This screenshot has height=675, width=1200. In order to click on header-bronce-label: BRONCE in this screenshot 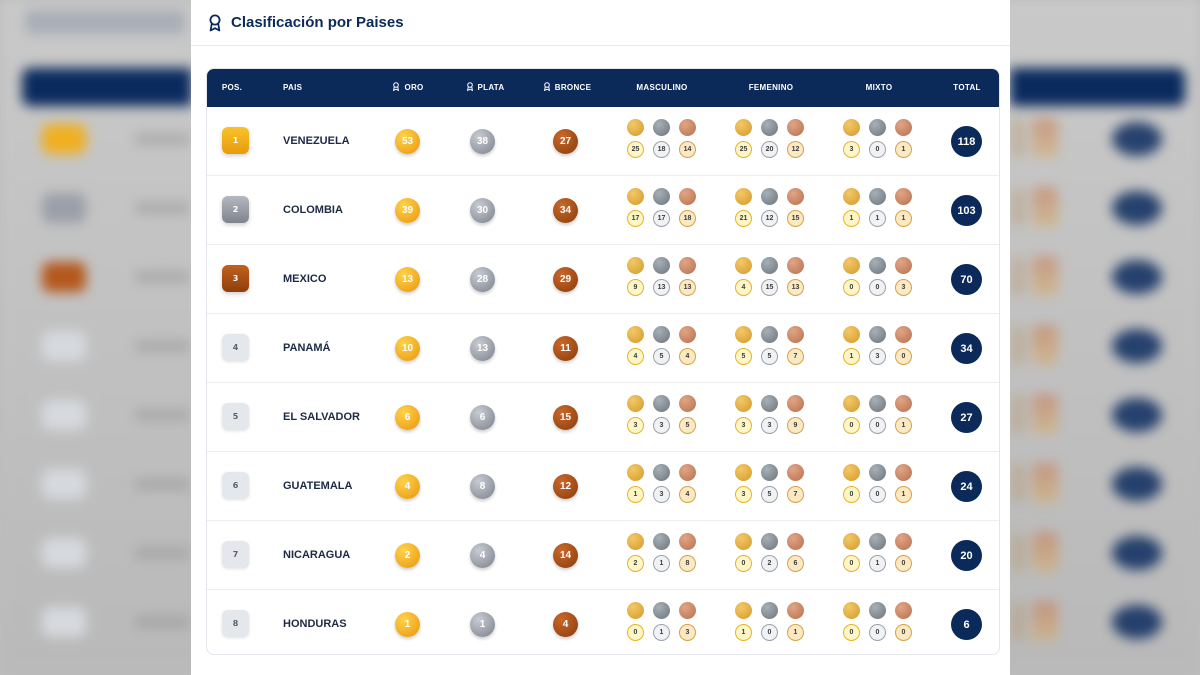, I will do `click(573, 87)`.